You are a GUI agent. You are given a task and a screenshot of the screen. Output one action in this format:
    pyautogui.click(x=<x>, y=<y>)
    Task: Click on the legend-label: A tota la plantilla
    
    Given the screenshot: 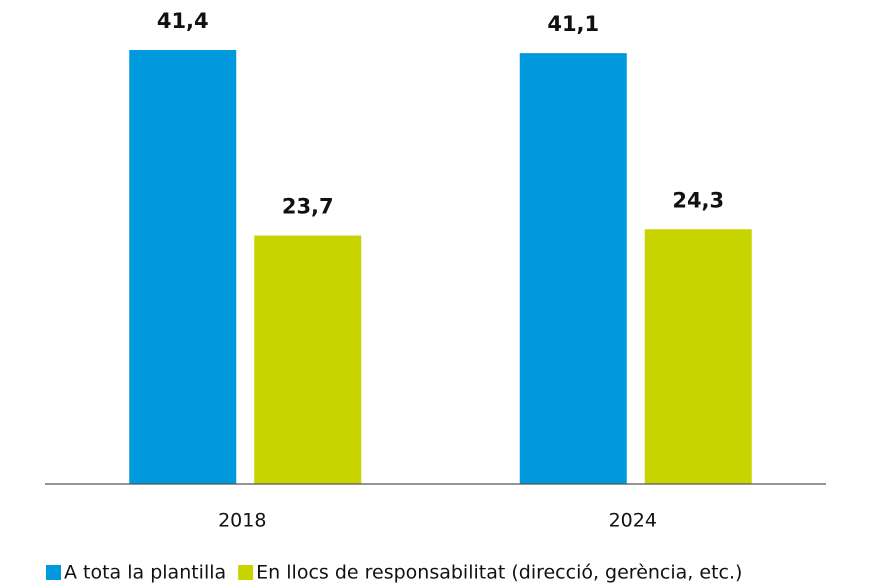 What is the action you would take?
    pyautogui.click(x=145, y=573)
    